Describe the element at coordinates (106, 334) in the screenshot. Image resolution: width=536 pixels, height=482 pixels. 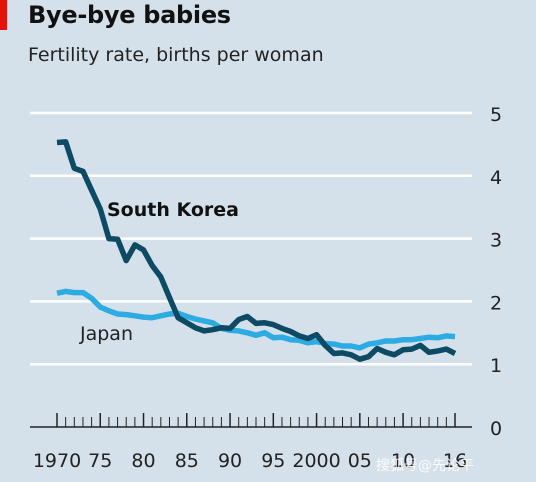
I see `series-label-japan: Japan` at that location.